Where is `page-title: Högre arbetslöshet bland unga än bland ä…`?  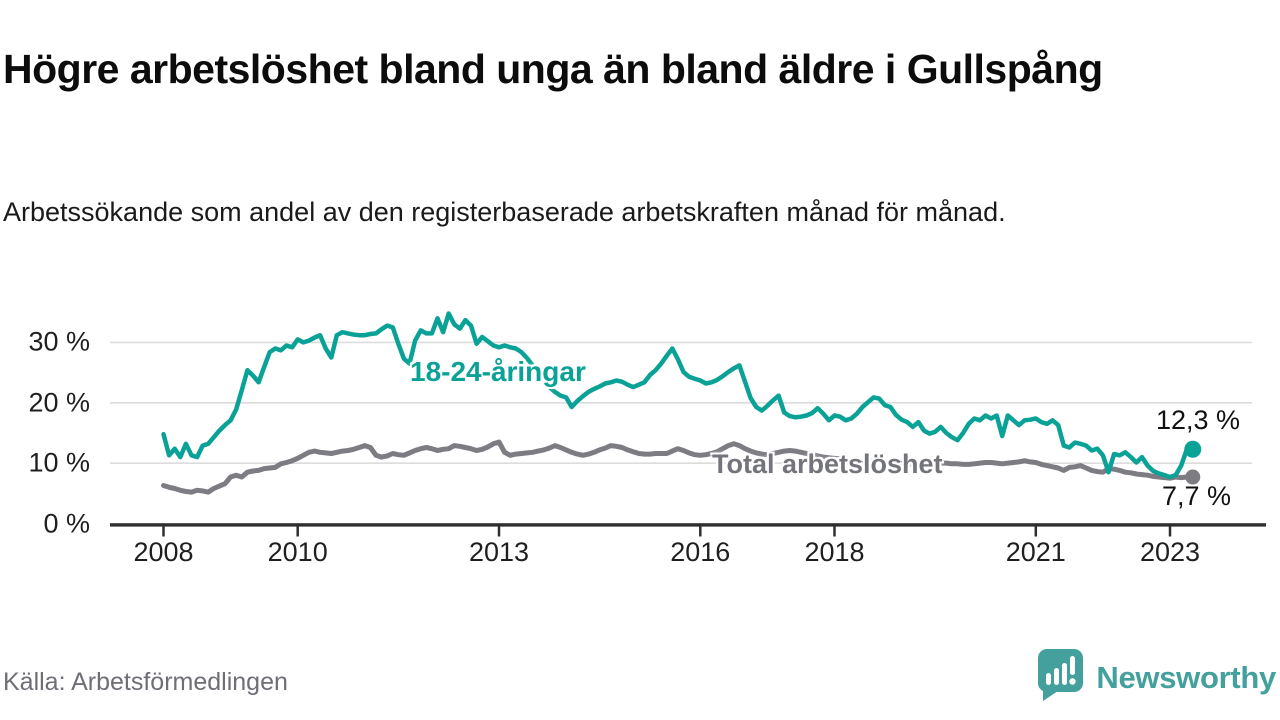
page-title: Högre arbetslöshet bland unga än bland ä… is located at coordinates (553, 69).